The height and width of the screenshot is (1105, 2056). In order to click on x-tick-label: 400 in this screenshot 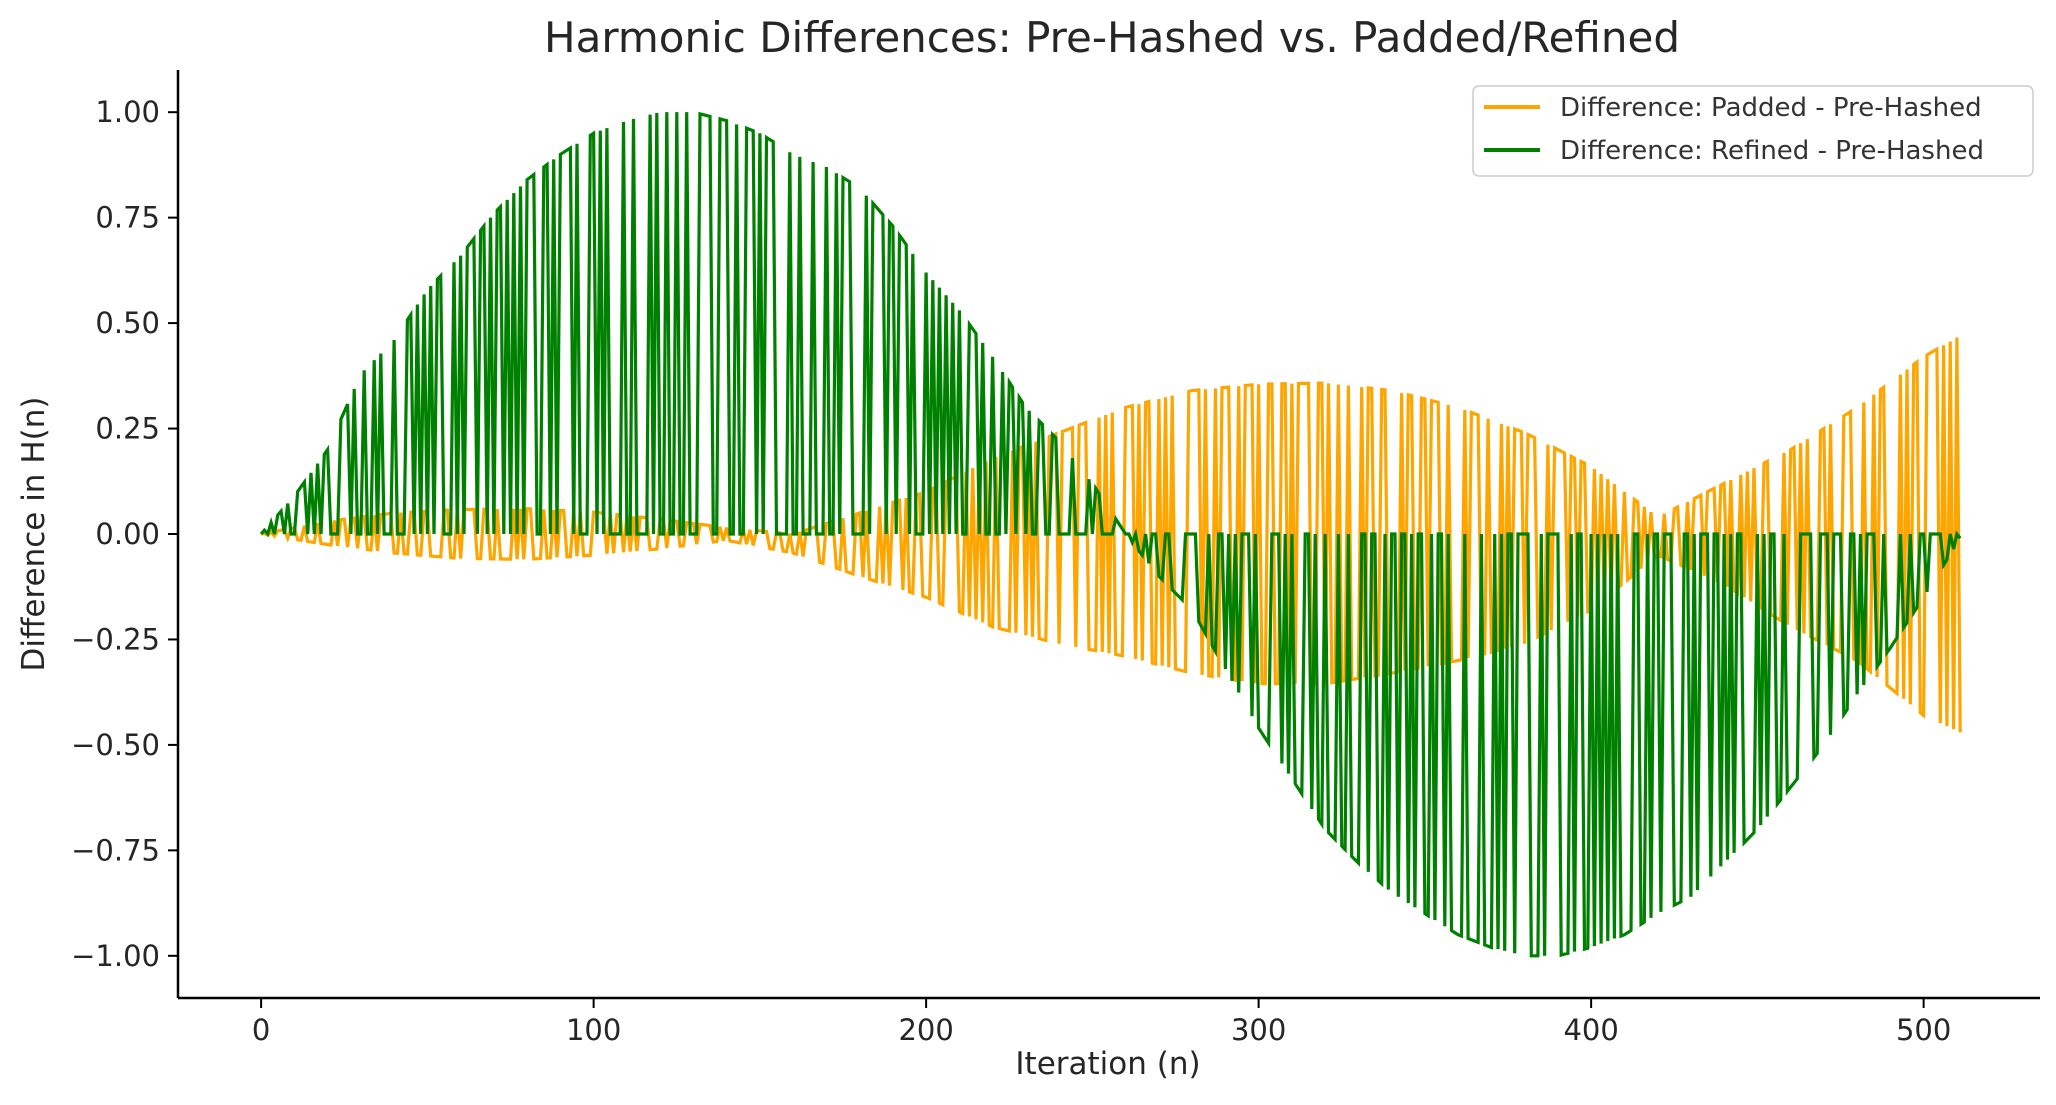, I will do `click(1590, 1030)`.